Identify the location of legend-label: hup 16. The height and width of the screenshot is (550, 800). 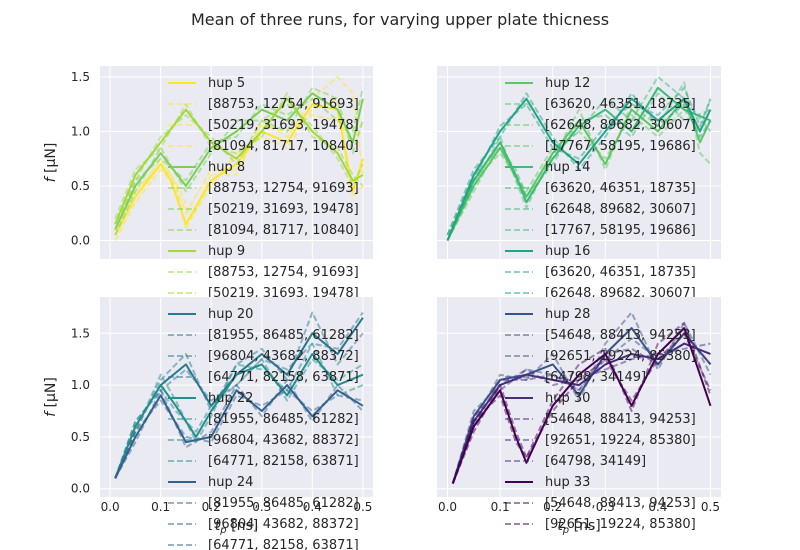
(567, 251).